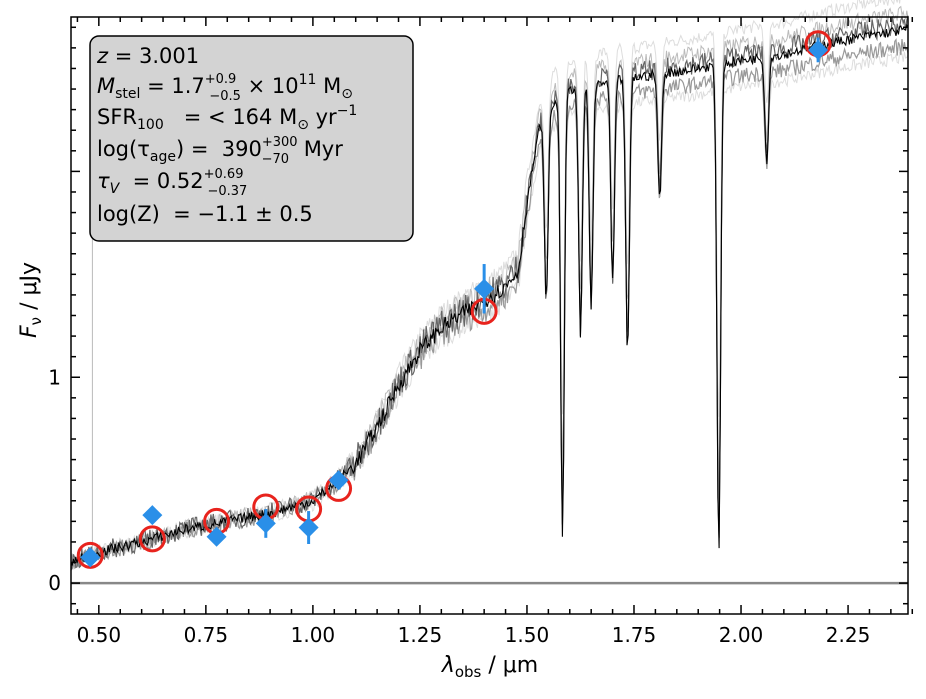 Image resolution: width=926 pixels, height=699 pixels. Describe the element at coordinates (31, 300) in the screenshot. I see `y-axis-label: Fν / μJy` at that location.